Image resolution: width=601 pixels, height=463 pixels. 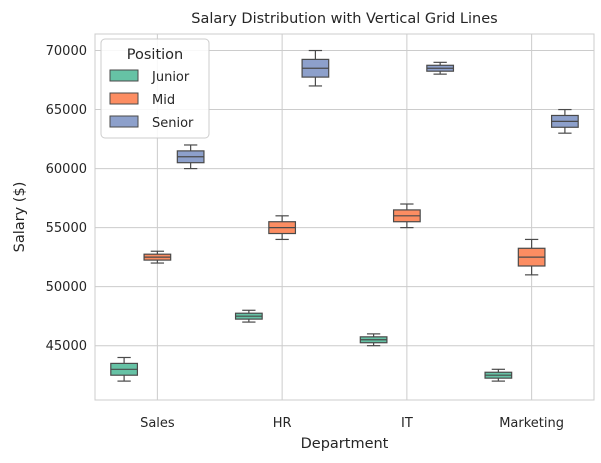 I want to click on box-mid-hr, so click(x=282, y=228).